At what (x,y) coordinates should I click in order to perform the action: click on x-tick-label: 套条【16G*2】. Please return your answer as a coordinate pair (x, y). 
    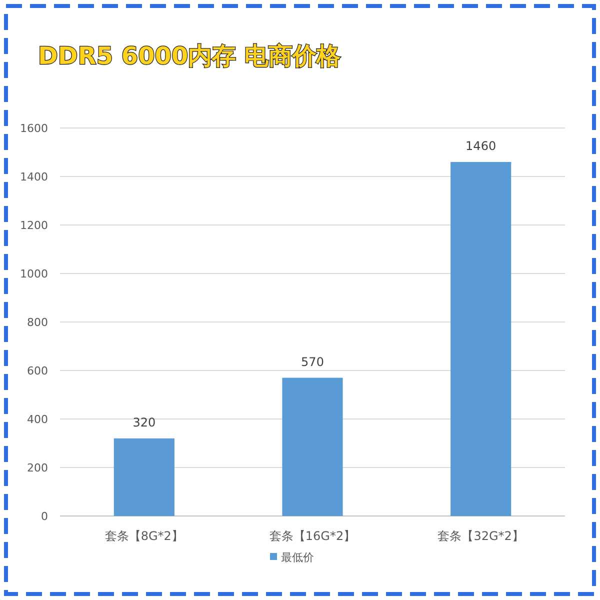
    Looking at the image, I should click on (312, 536).